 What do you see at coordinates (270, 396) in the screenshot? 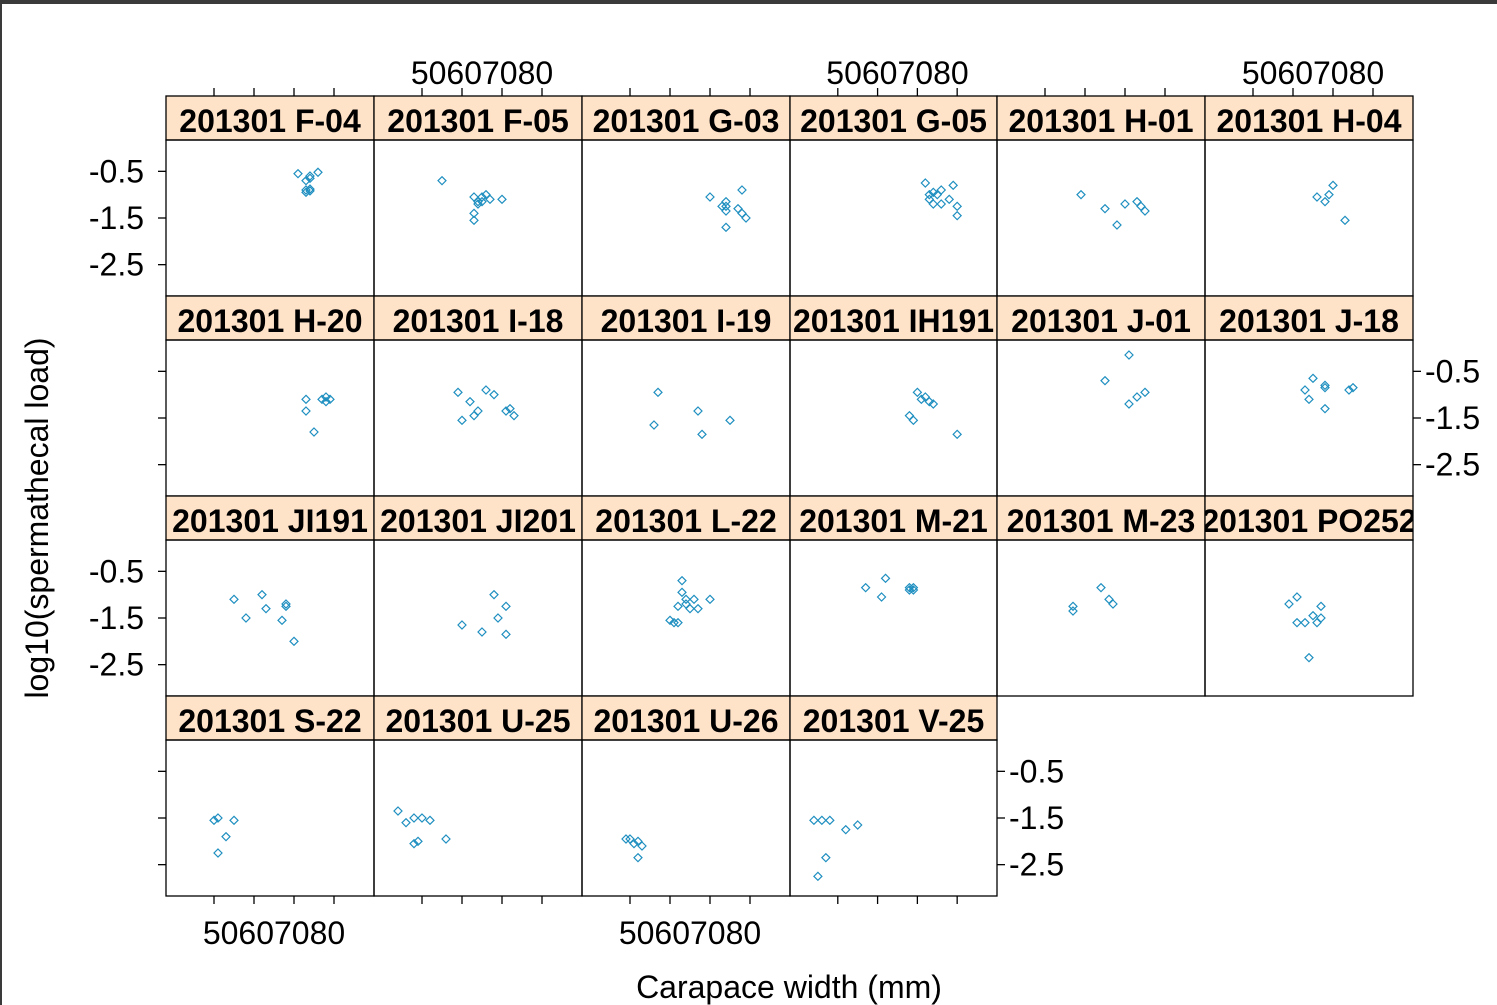
I see `panel: 201301 H-20` at bounding box center [270, 396].